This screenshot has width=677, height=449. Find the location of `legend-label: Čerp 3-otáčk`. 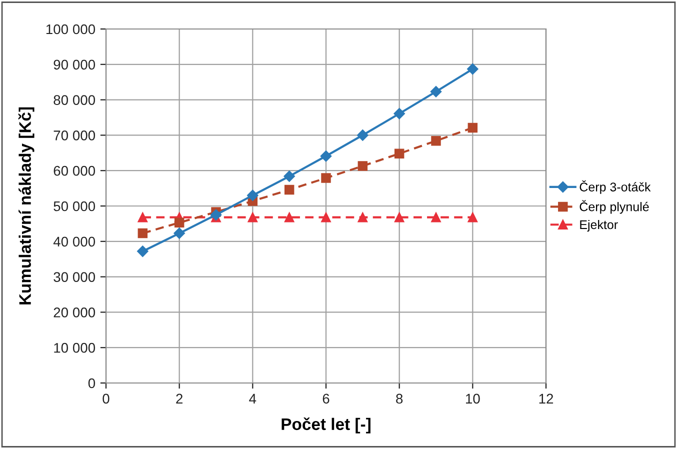

legend-label: Čerp 3-otáčk is located at coordinates (615, 187).